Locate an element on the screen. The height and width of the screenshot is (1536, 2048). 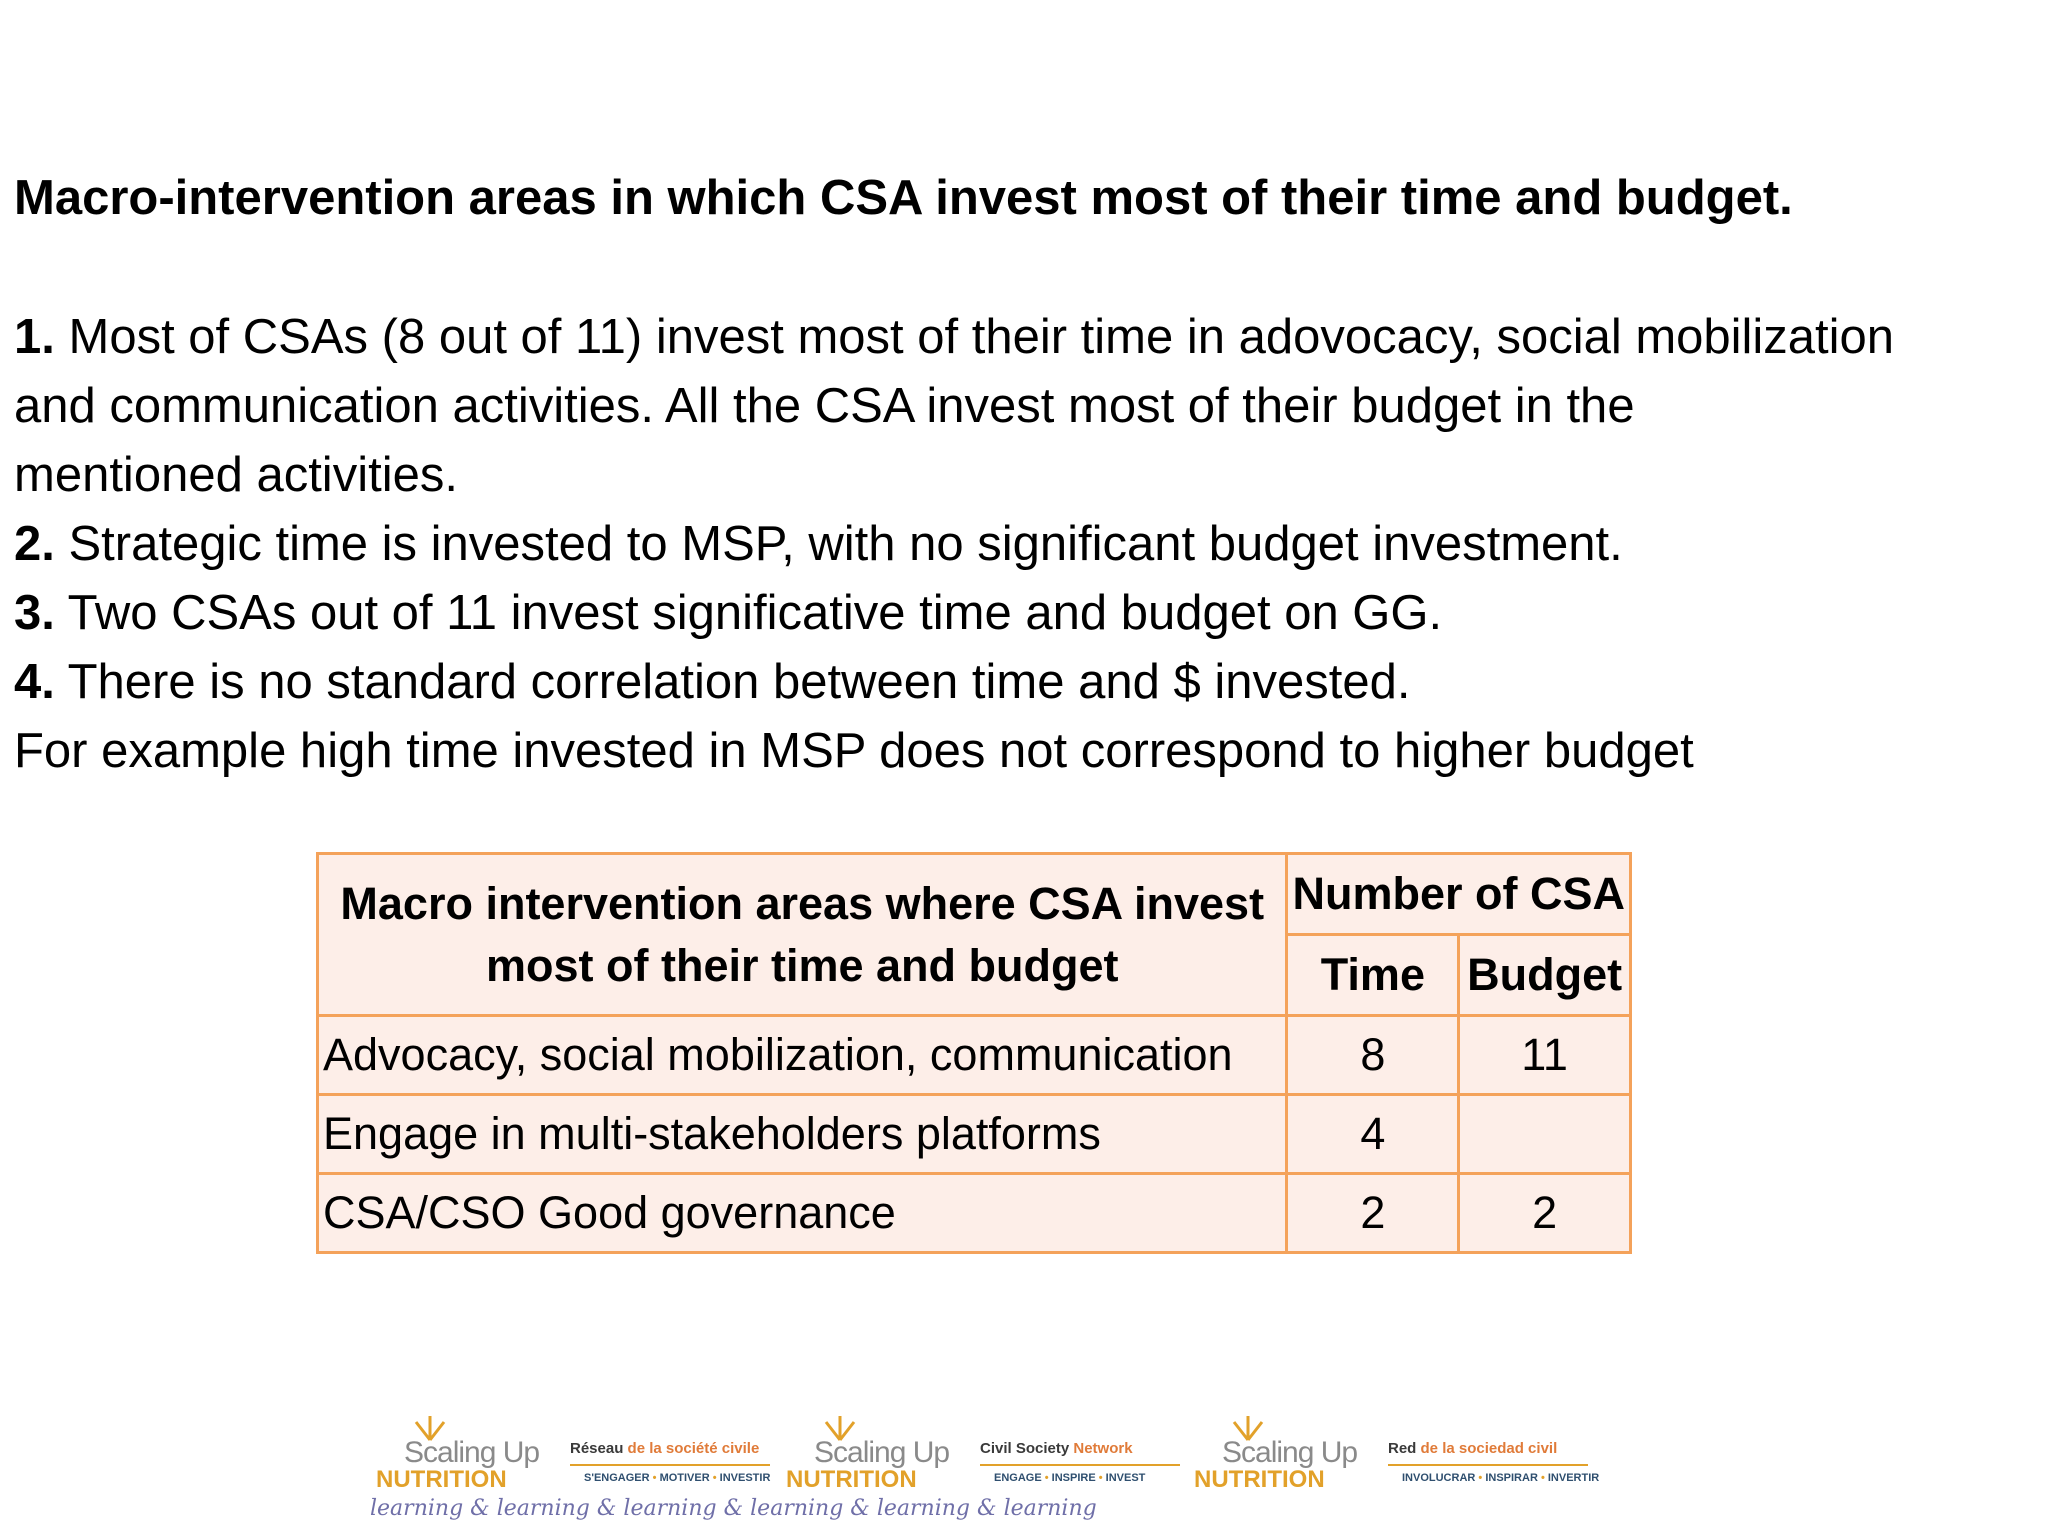
network-tagline: INVOLUCRAR • INSPIRAR • INVERTIR is located at coordinates (1501, 1478).